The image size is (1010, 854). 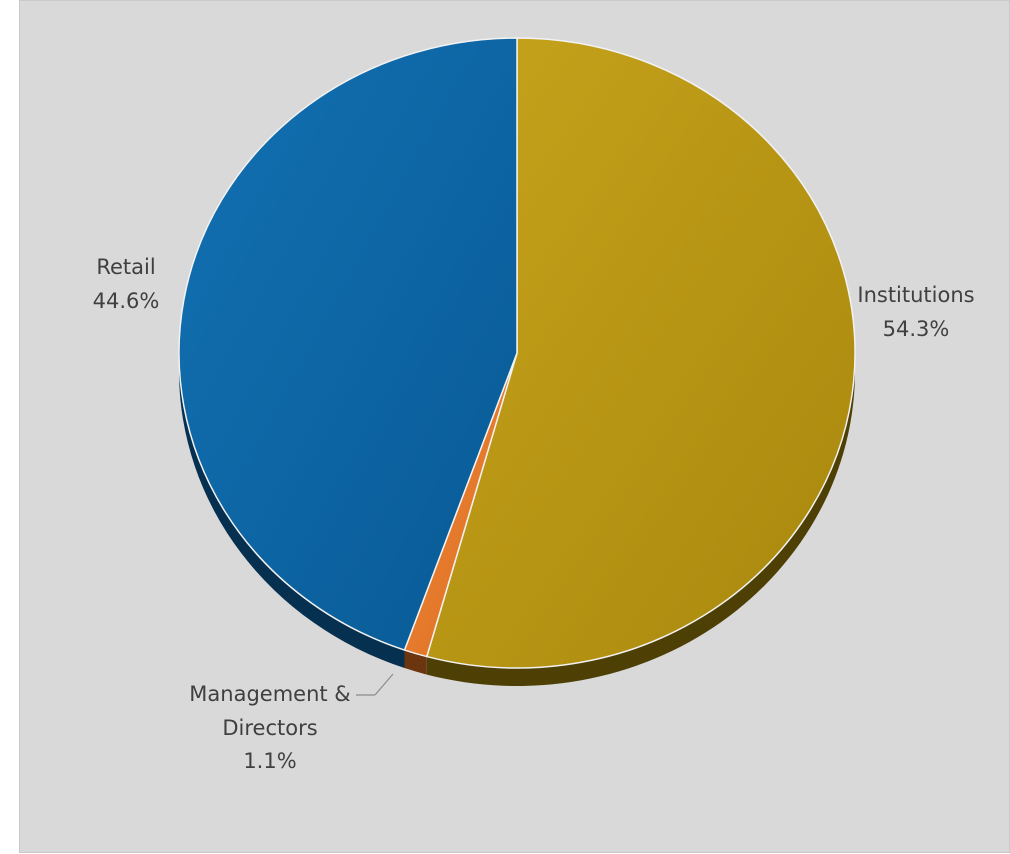 I want to click on label-institutions-value: 54.3%, so click(x=916, y=329).